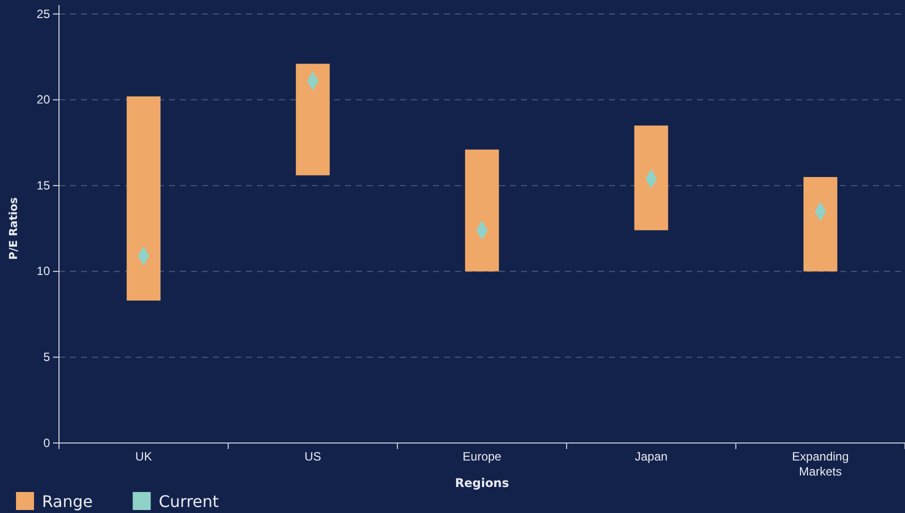 Image resolution: width=905 pixels, height=513 pixels. Describe the element at coordinates (188, 501) in the screenshot. I see `legend-label: Current` at that location.